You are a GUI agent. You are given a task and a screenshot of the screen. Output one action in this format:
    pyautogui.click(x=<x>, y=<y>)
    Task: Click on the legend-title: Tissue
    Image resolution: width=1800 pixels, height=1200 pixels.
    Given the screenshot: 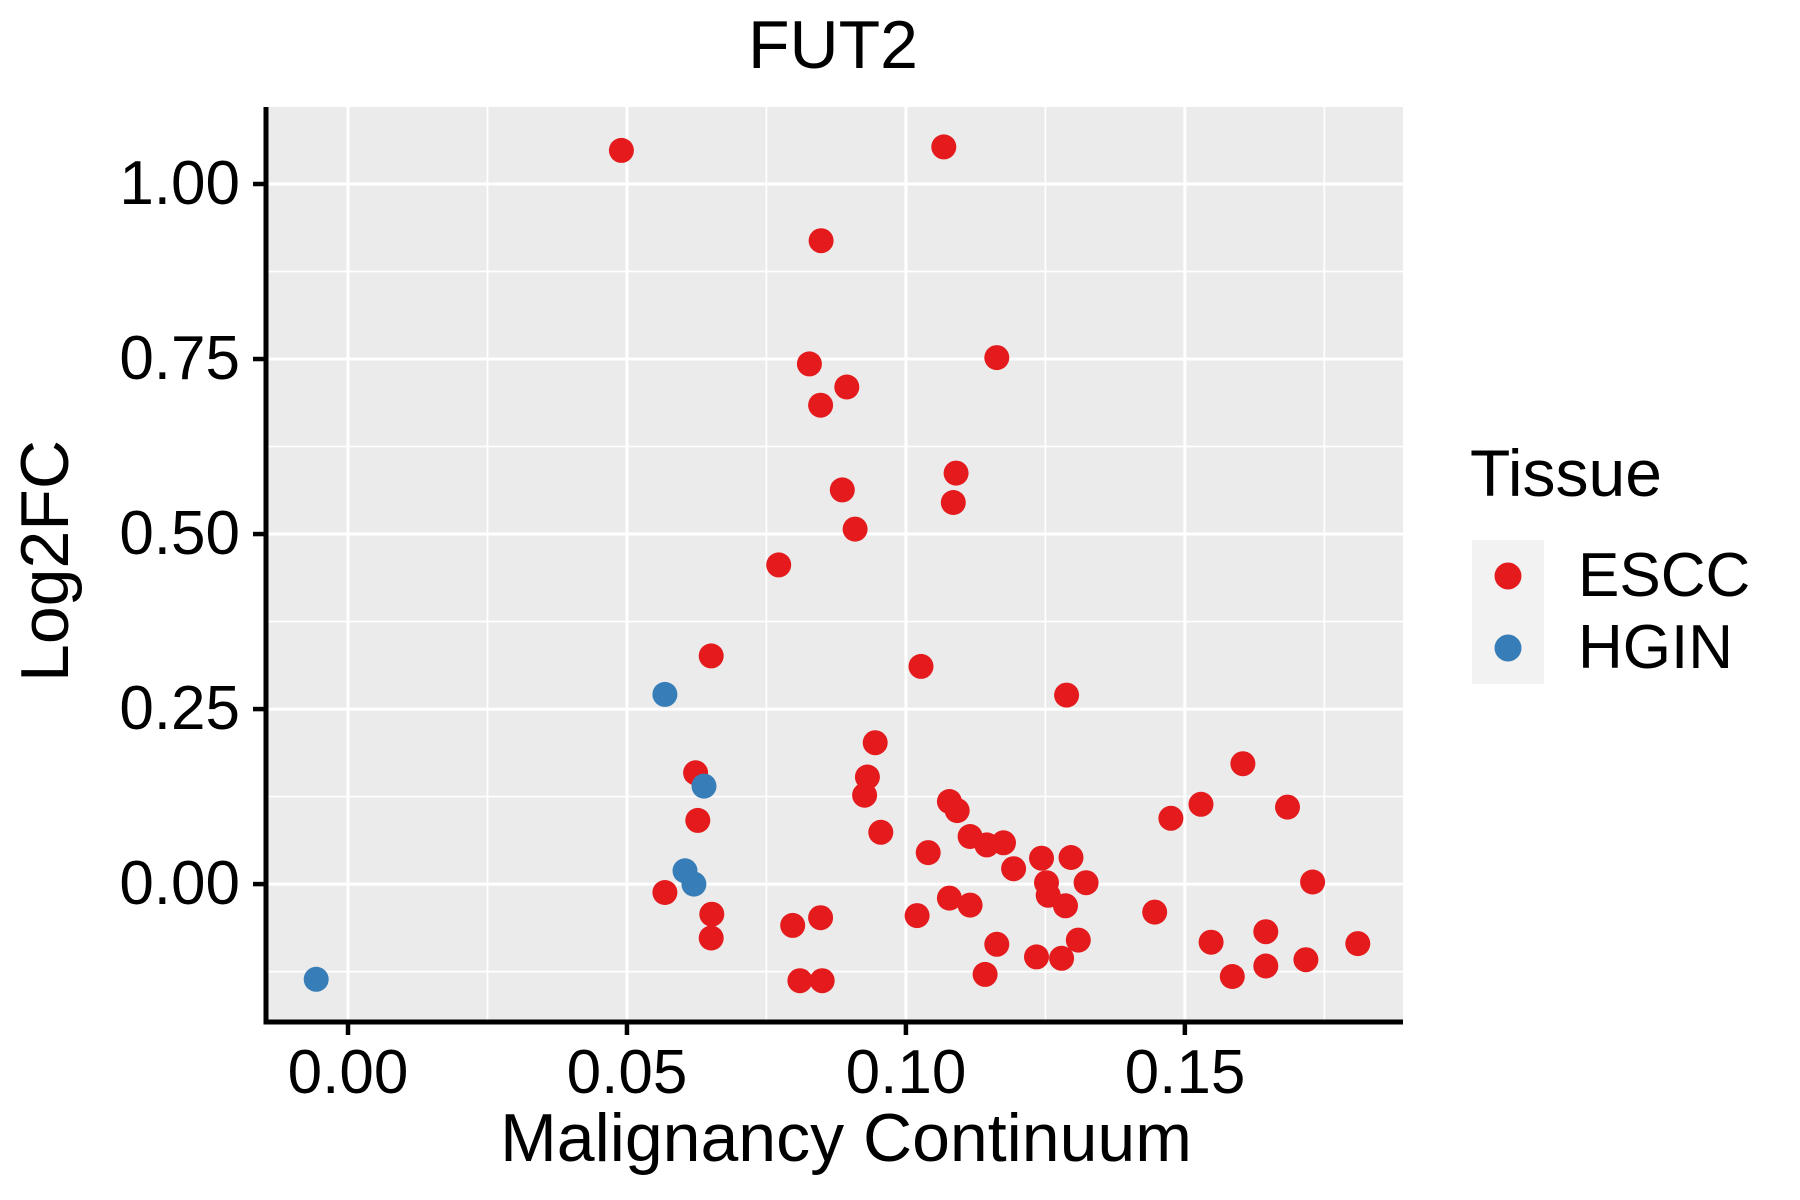 What is the action you would take?
    pyautogui.click(x=1566, y=473)
    